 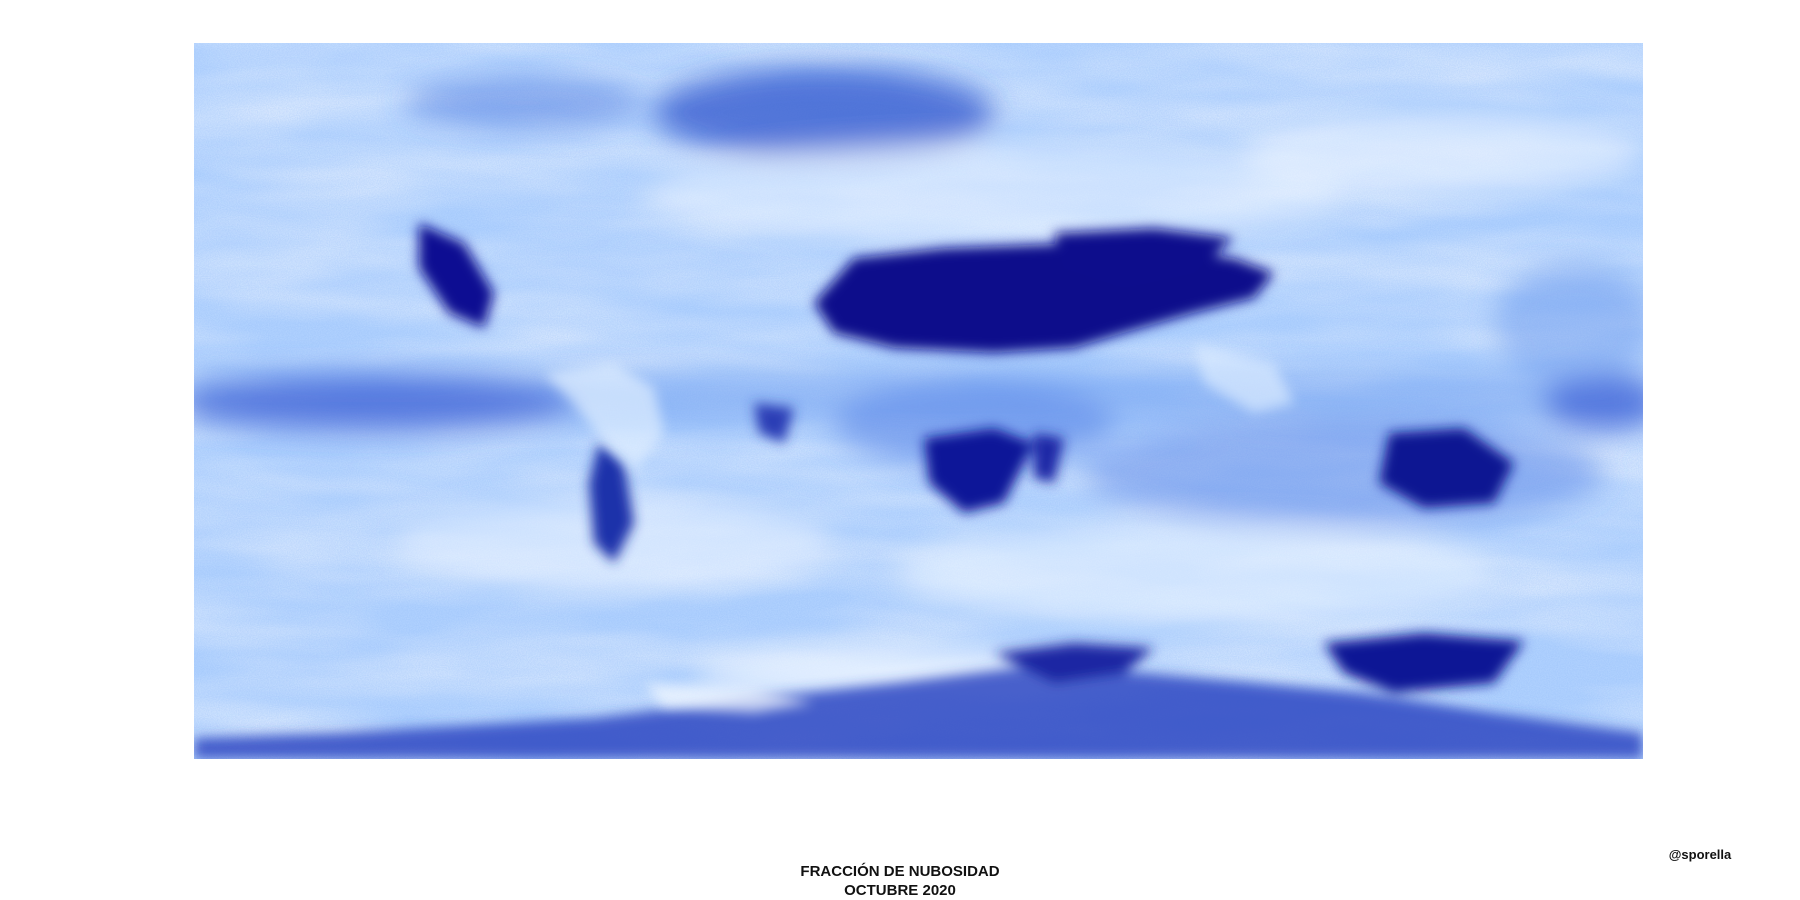 What do you see at coordinates (900, 890) in the screenshot?
I see `map-subtitle: OCTUBRE 2020` at bounding box center [900, 890].